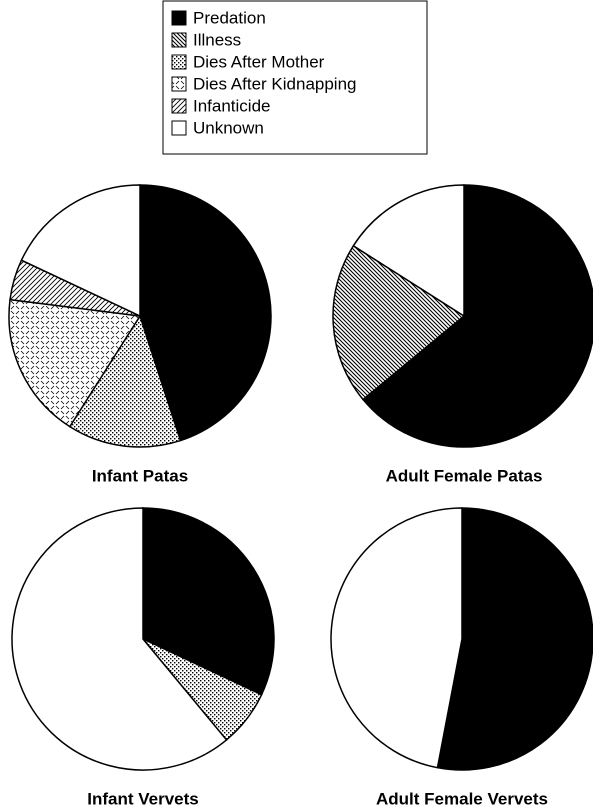 Image resolution: width=593 pixels, height=812 pixels. Describe the element at coordinates (228, 127) in the screenshot. I see `legend-label: Unknown` at that location.